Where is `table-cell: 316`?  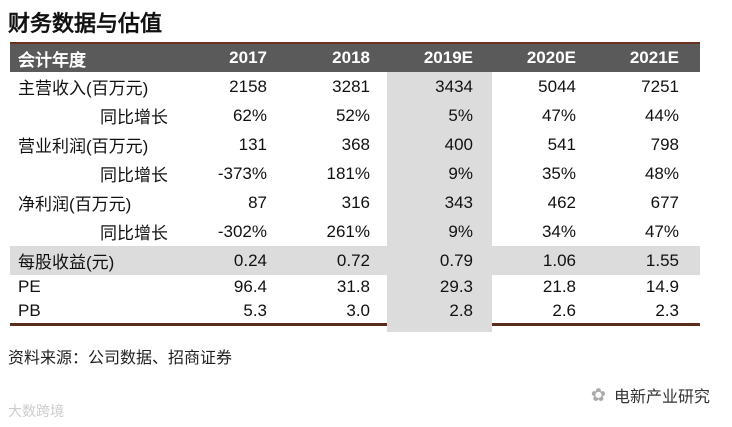 table-cell: 316 is located at coordinates (355, 202).